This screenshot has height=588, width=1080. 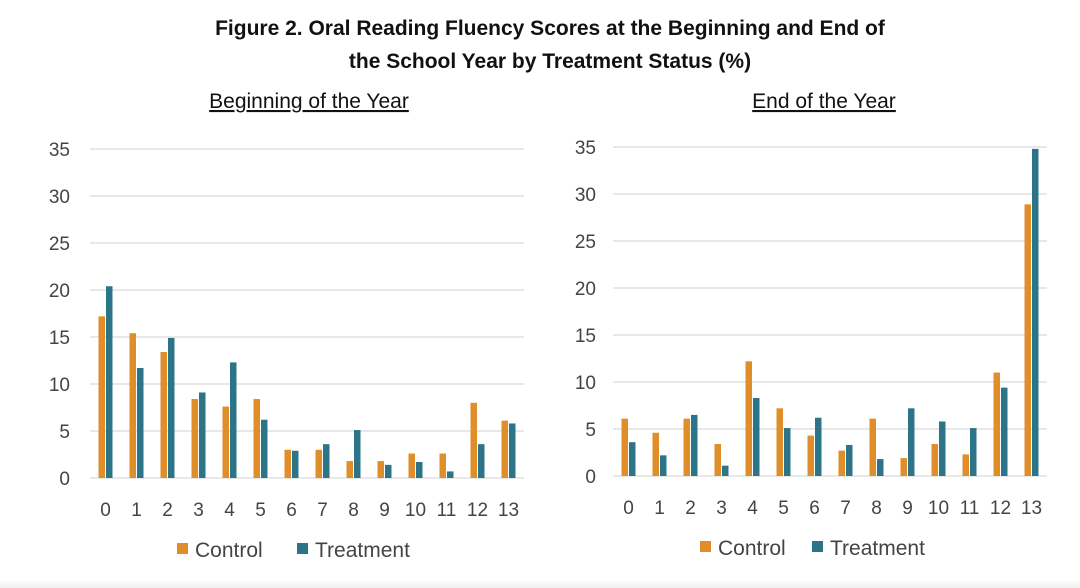 What do you see at coordinates (970, 508) in the screenshot?
I see `x-tick-label: 11` at bounding box center [970, 508].